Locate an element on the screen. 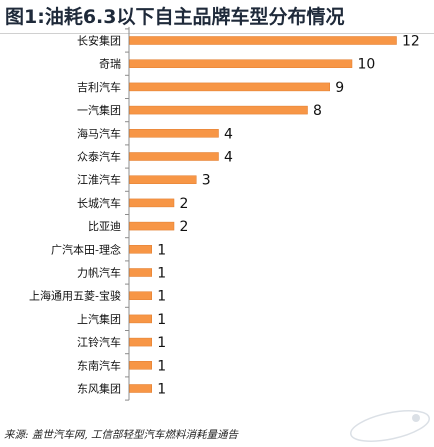  category-label: 奇瑞 is located at coordinates (110, 64).